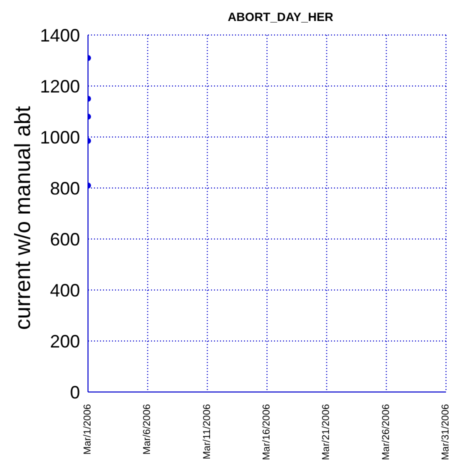 This screenshot has height=472, width=466. Describe the element at coordinates (386, 432) in the screenshot. I see `x-tick-label: Mar/26/2006` at that location.